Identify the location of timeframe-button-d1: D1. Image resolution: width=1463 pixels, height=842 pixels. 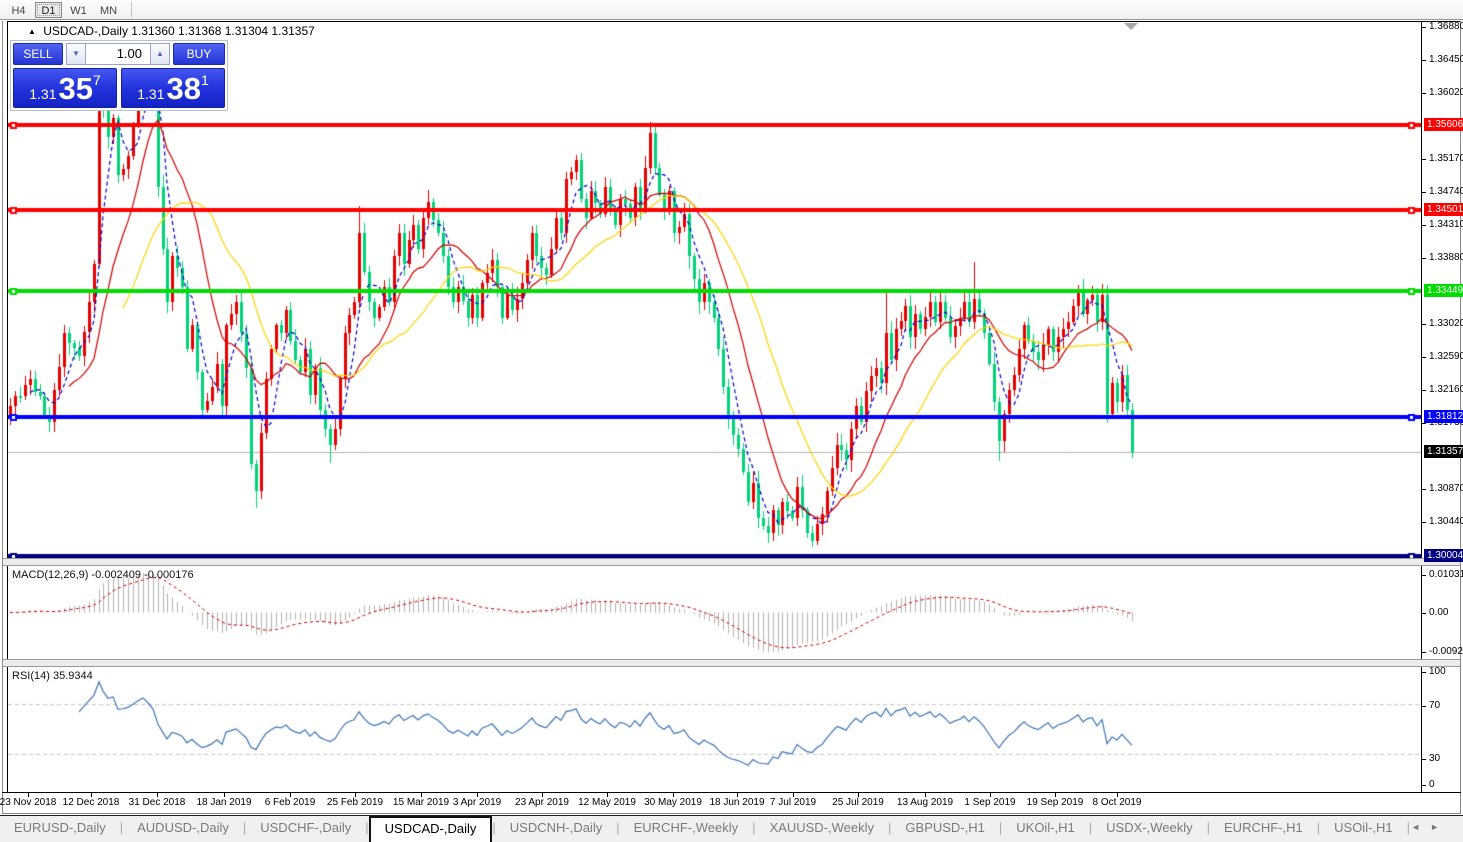
(48, 9).